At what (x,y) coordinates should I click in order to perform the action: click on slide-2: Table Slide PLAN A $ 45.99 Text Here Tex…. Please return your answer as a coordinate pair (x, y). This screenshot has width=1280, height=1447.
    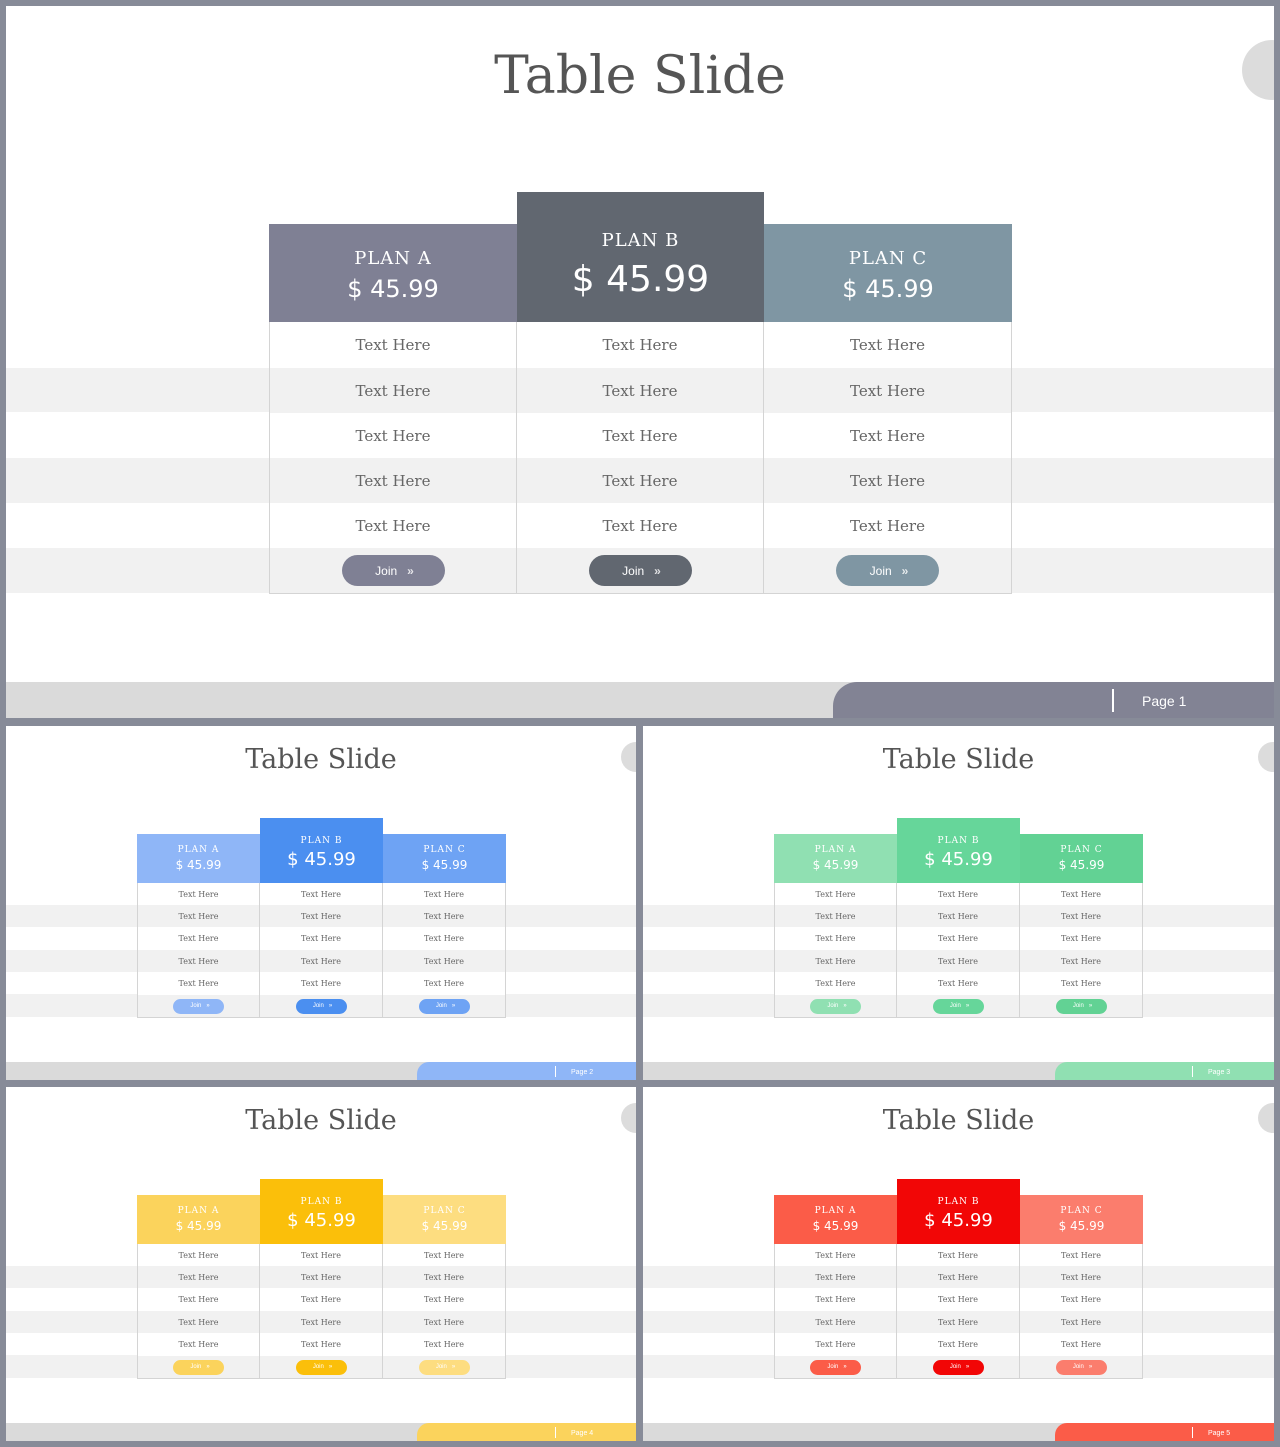
    Looking at the image, I should click on (321, 903).